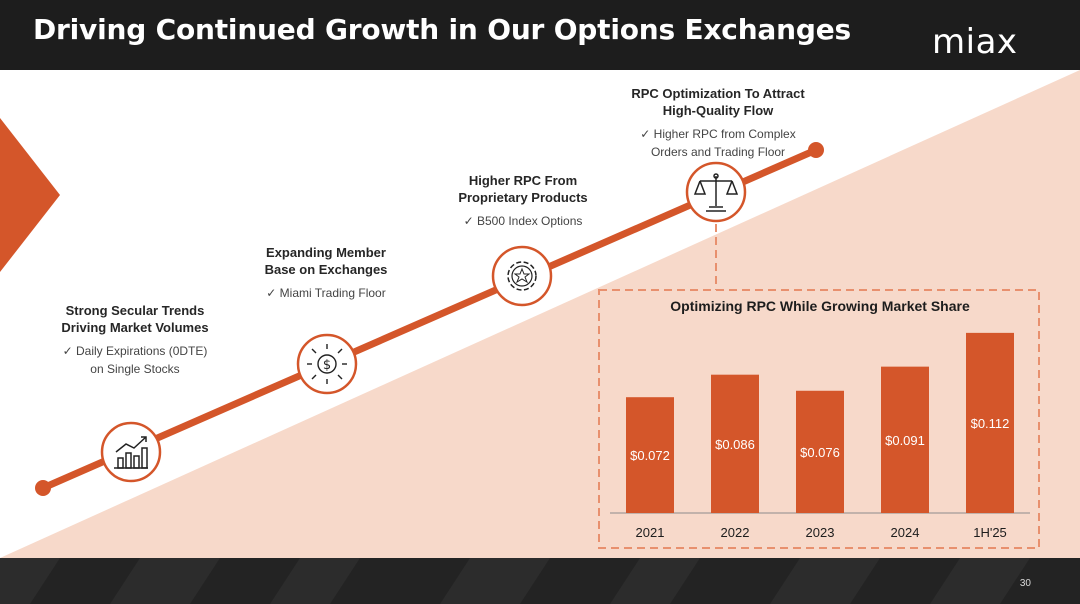 Image resolution: width=1080 pixels, height=604 pixels. I want to click on bar-value-label: $0.086, so click(735, 444).